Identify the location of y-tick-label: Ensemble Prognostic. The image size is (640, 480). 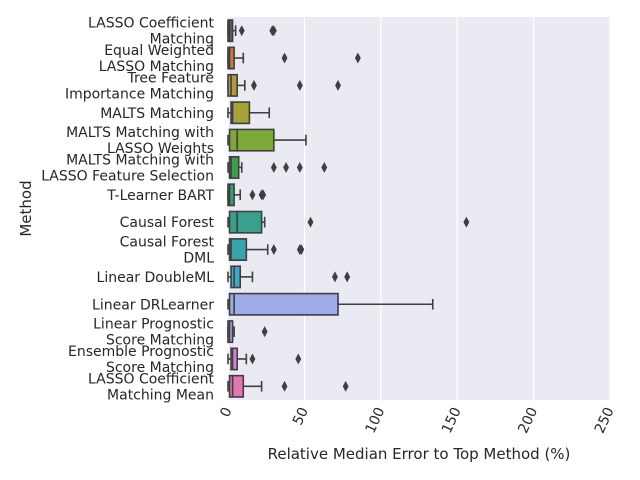
(141, 352).